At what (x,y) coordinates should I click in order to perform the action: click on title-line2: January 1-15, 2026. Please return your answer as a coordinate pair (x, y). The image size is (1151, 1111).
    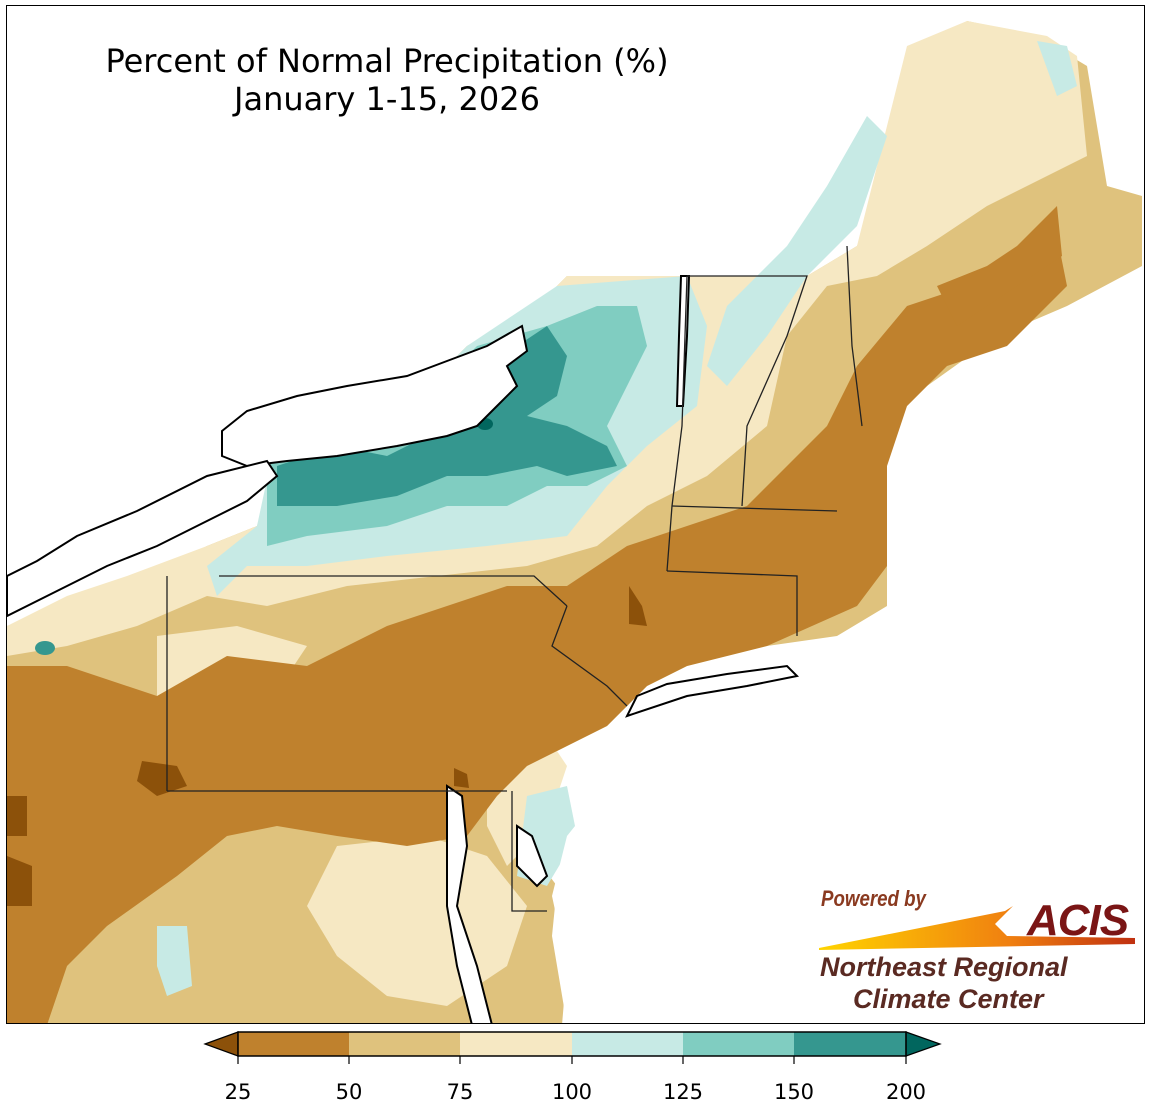
    Looking at the image, I should click on (387, 99).